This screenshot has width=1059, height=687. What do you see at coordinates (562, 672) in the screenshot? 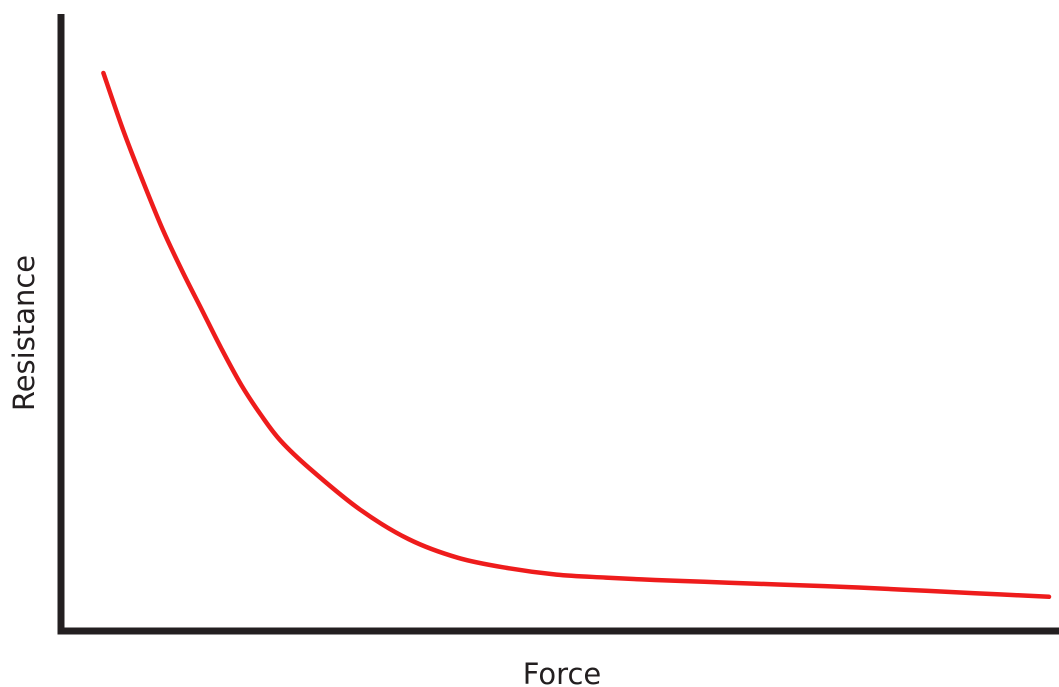
I see `x-axis-label: Force` at bounding box center [562, 672].